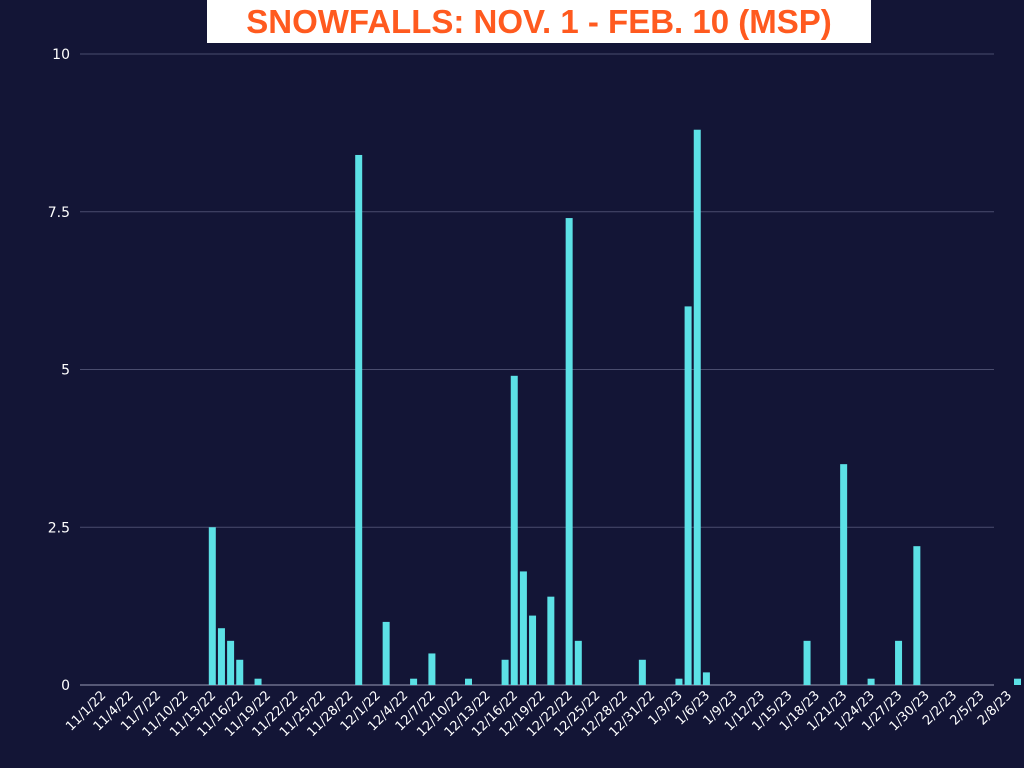  Describe the element at coordinates (59, 213) in the screenshot. I see `y-tick-label: 7.5` at that location.